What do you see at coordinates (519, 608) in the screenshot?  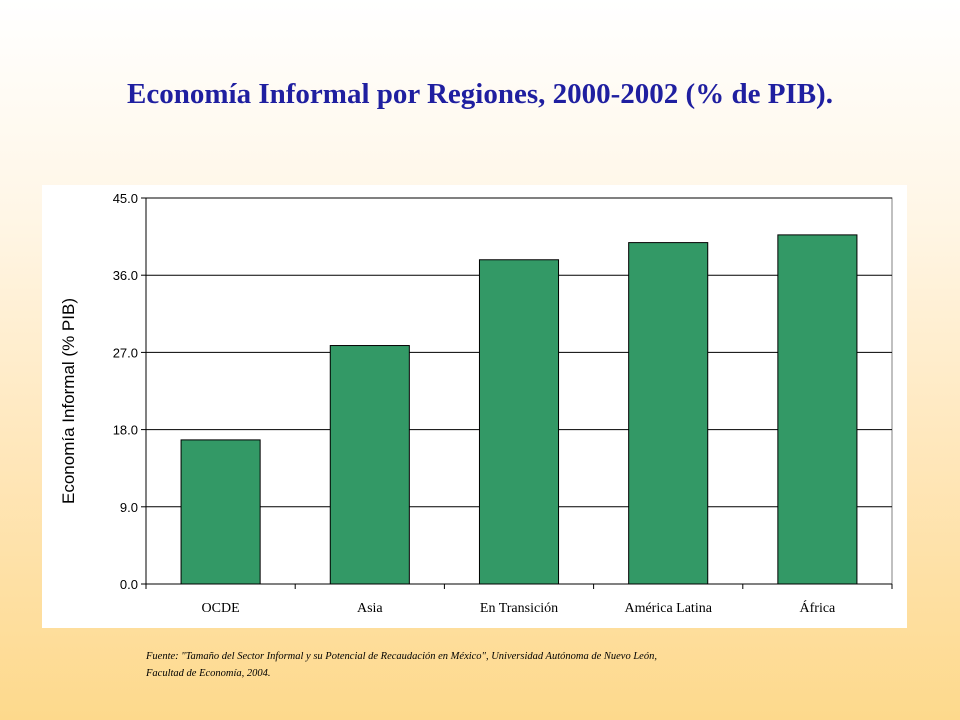 I see `x-tick-label: En Transición` at bounding box center [519, 608].